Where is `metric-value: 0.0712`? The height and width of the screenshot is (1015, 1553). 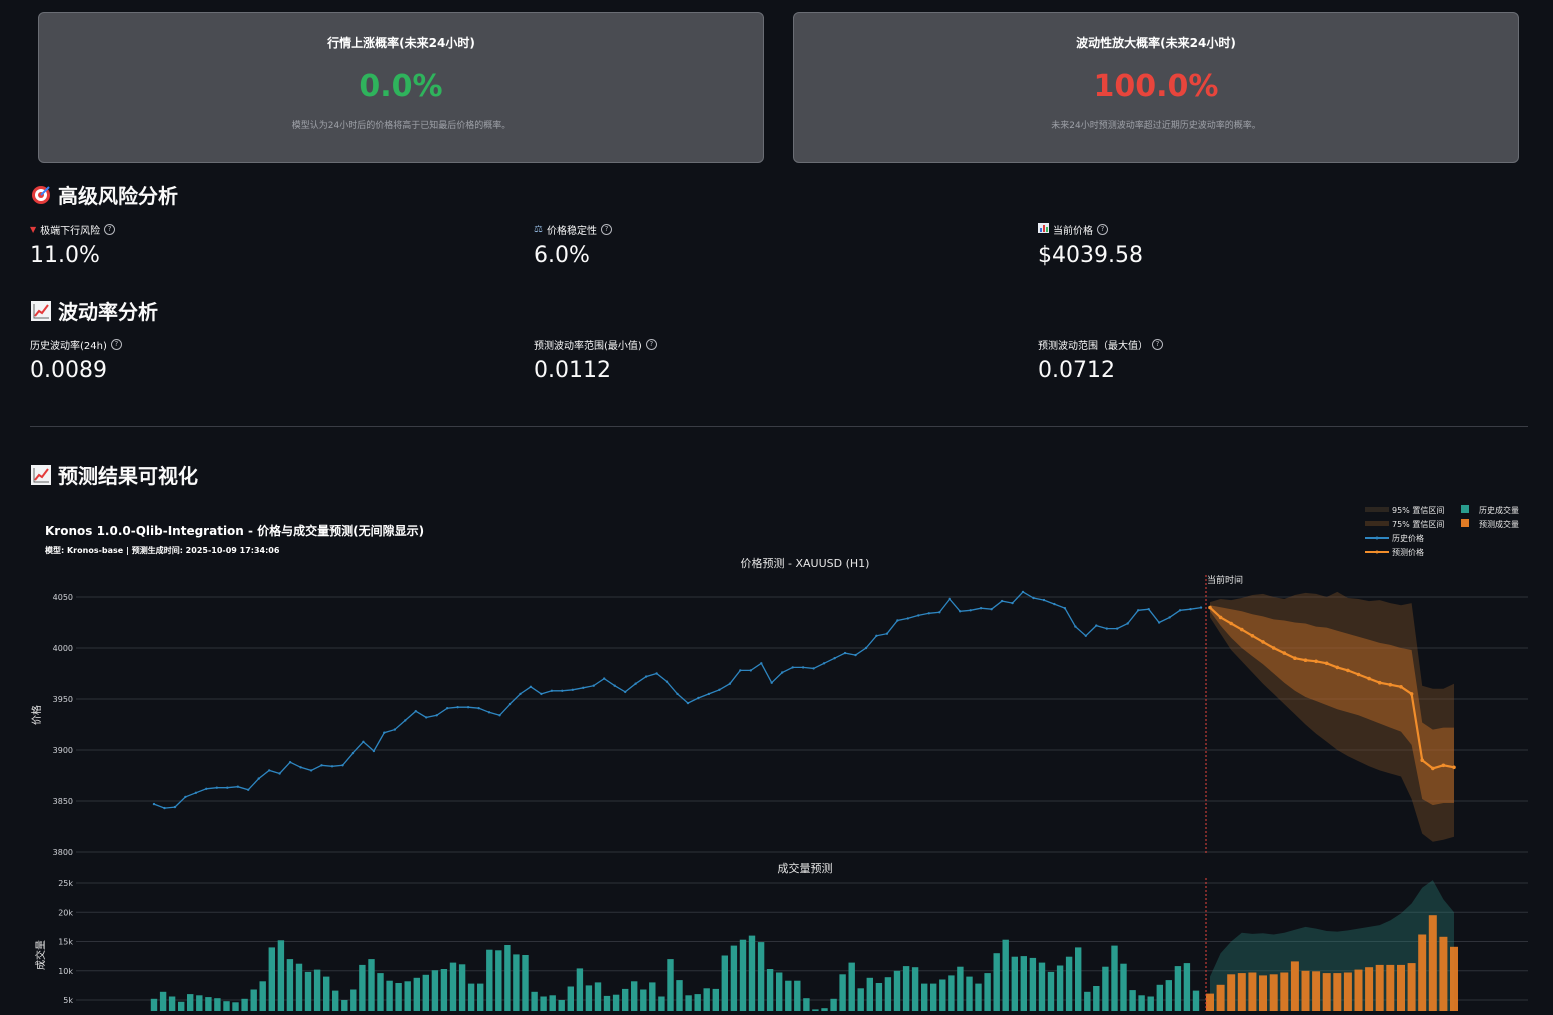 metric-value: 0.0712 is located at coordinates (1076, 370).